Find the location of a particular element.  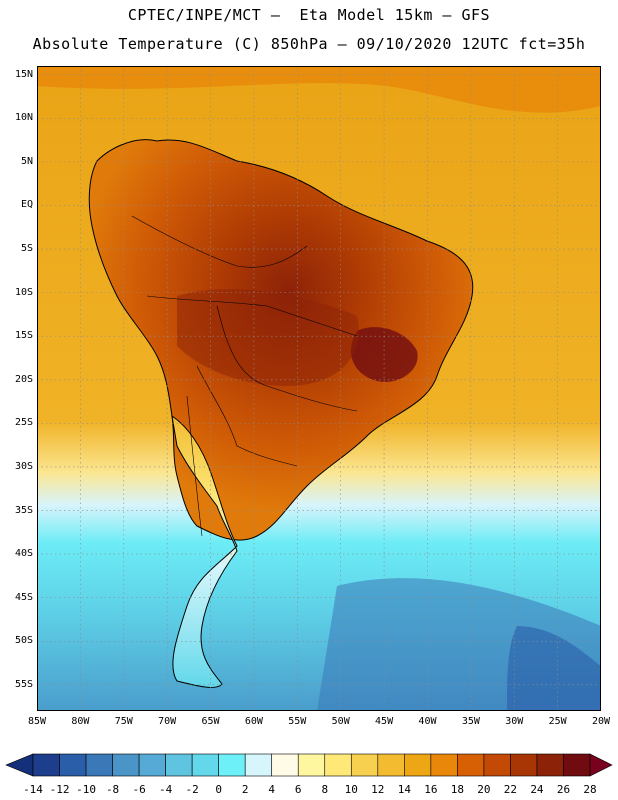

lat-tick-label: 30S is located at coordinates (23, 466).